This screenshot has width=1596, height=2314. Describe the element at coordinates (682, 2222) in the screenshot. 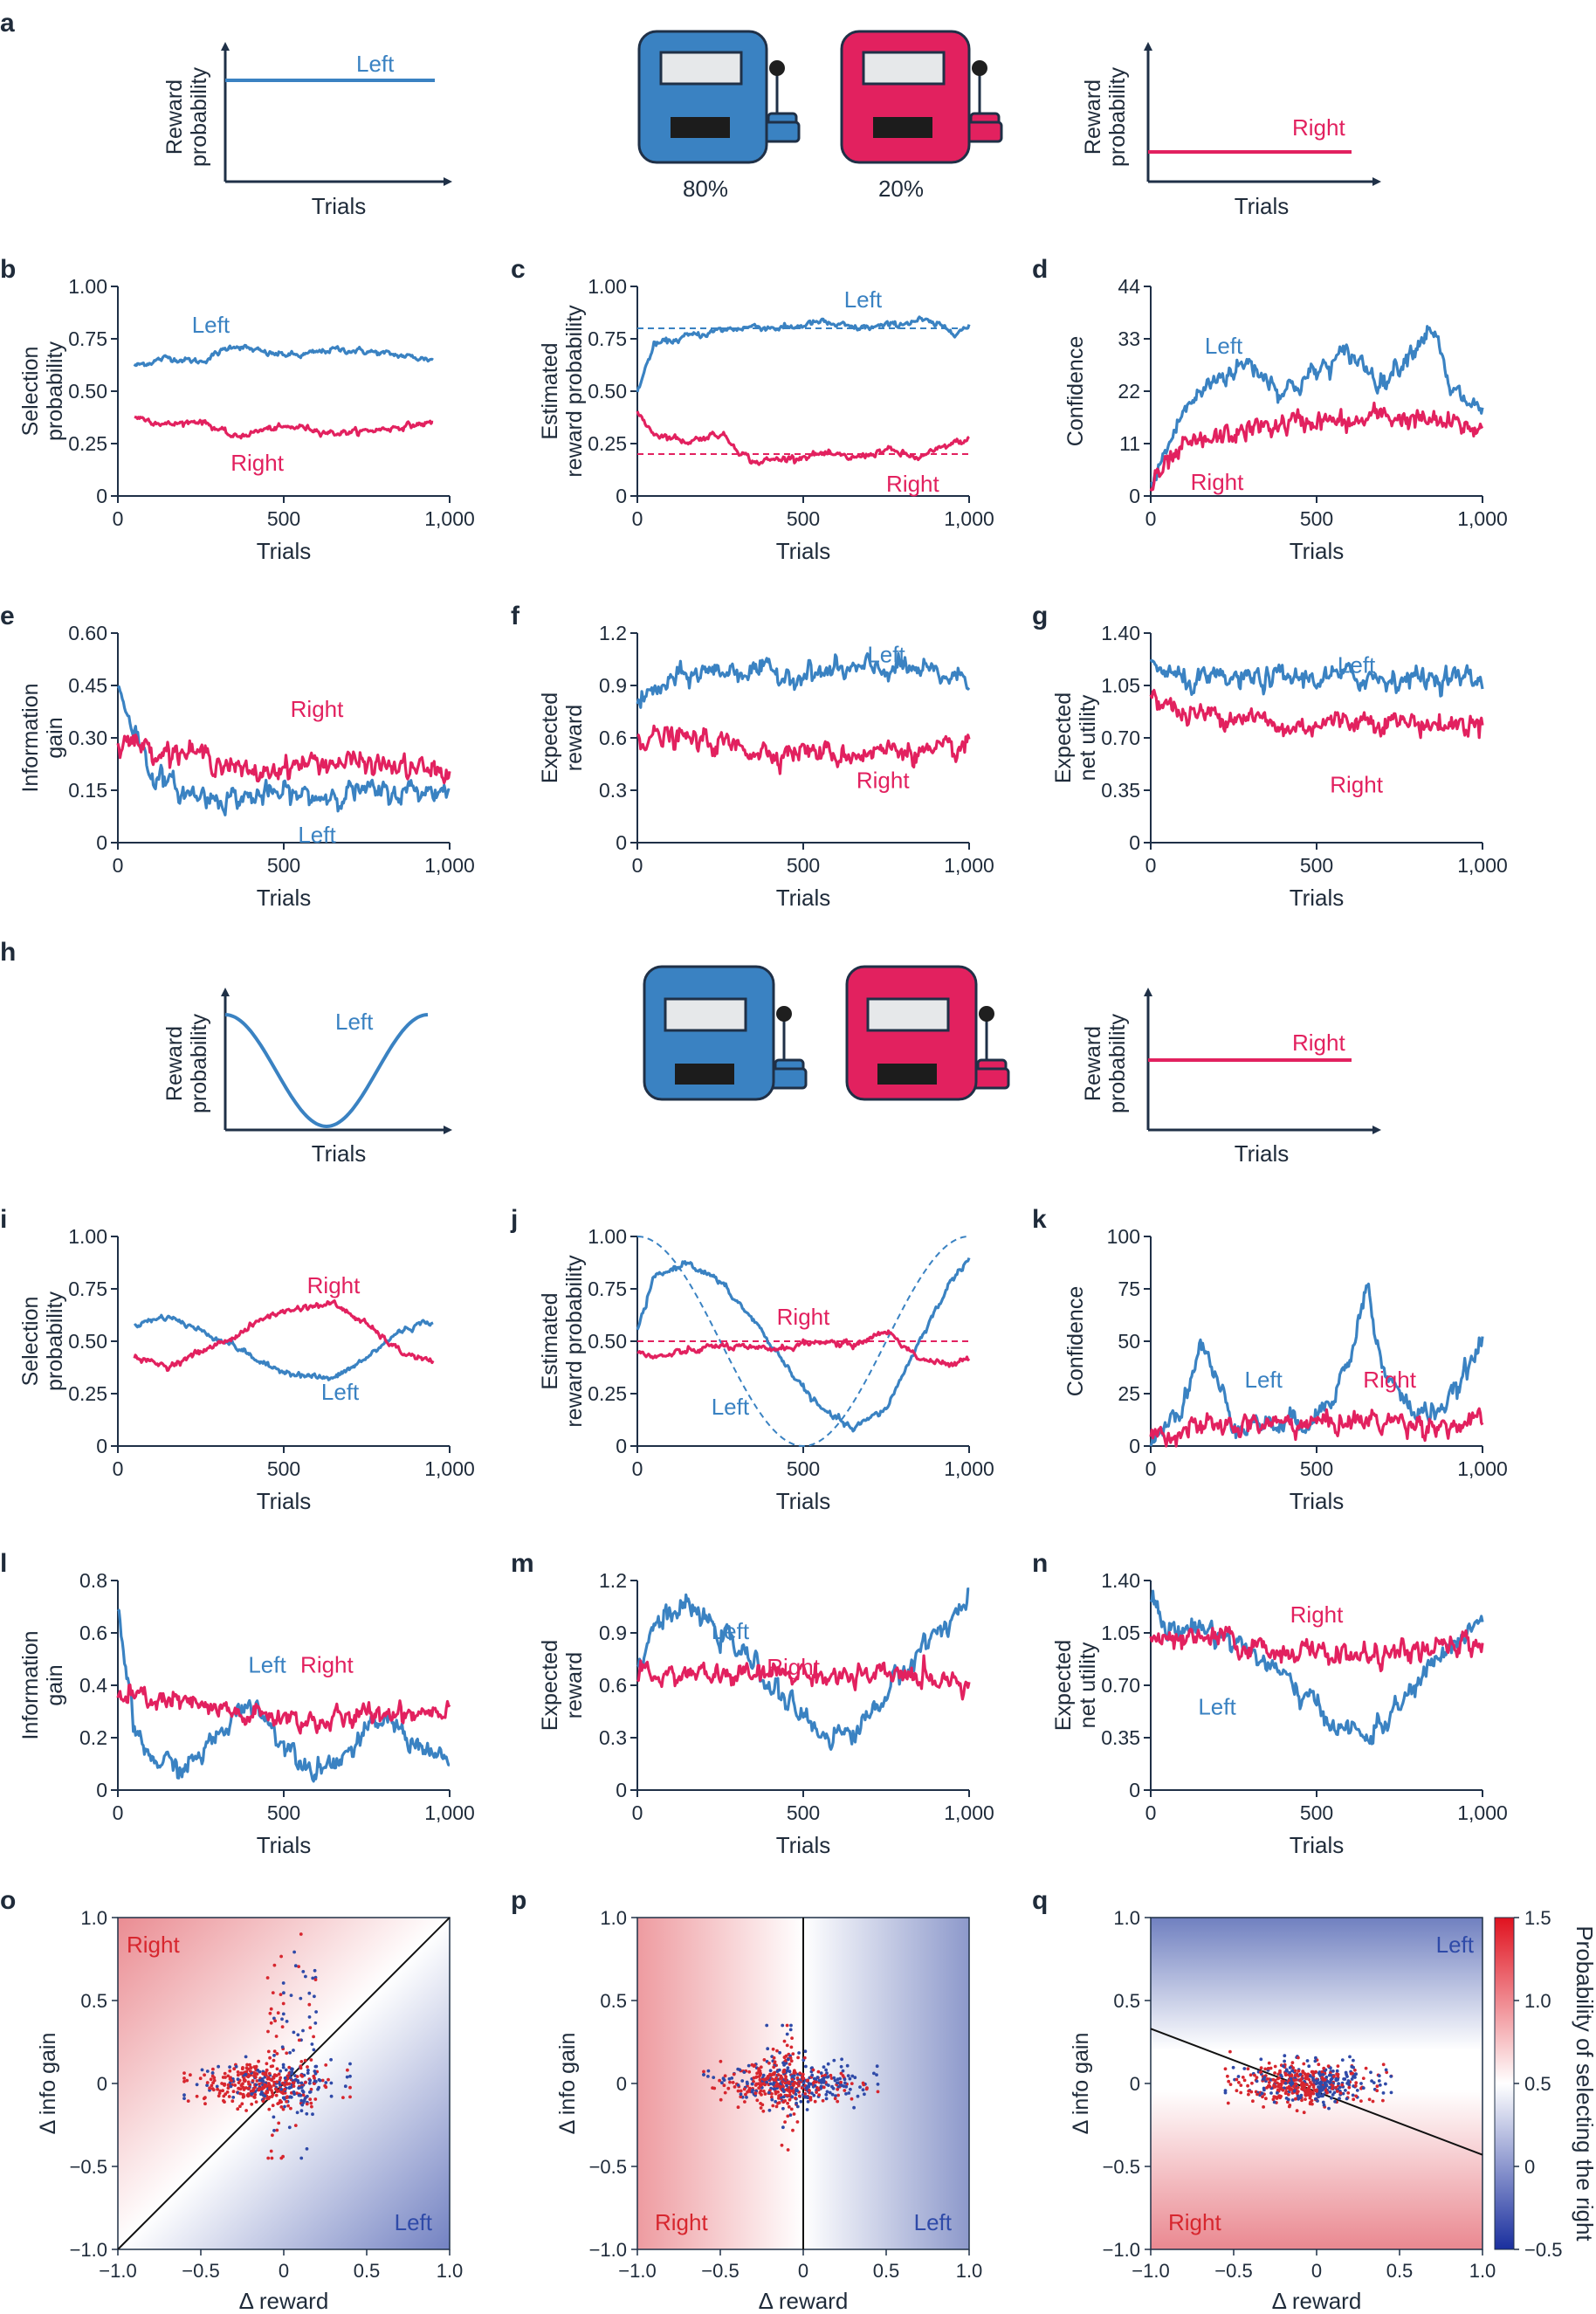

I see `region-label-right: Right` at that location.